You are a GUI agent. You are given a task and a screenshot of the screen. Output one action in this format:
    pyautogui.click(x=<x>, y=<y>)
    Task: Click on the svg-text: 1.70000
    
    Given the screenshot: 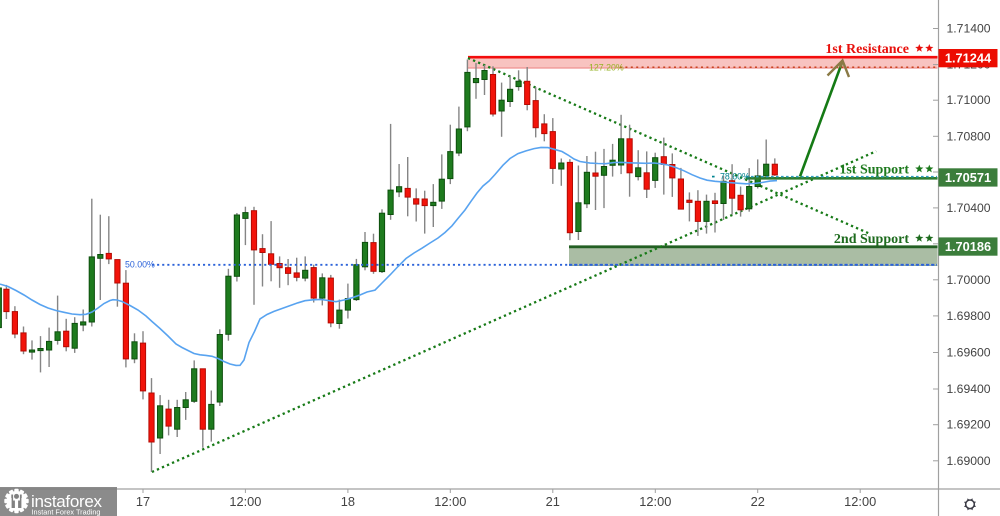 What is the action you would take?
    pyautogui.click(x=969, y=280)
    